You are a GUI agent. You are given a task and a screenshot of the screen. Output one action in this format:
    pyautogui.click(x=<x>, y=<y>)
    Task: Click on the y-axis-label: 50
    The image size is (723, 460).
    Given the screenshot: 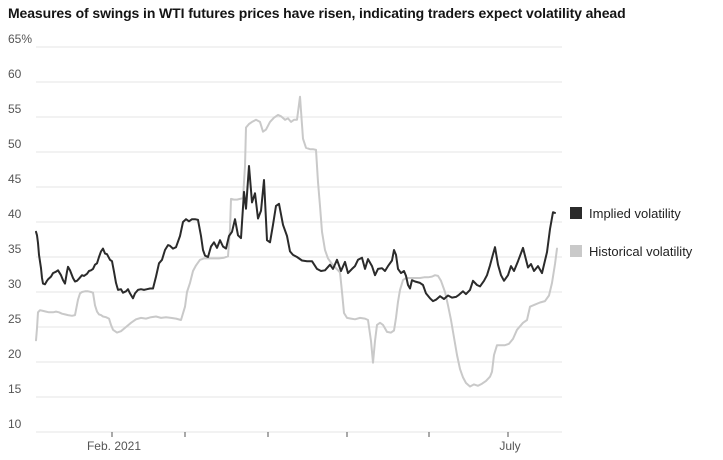 What is the action you would take?
    pyautogui.click(x=15, y=144)
    